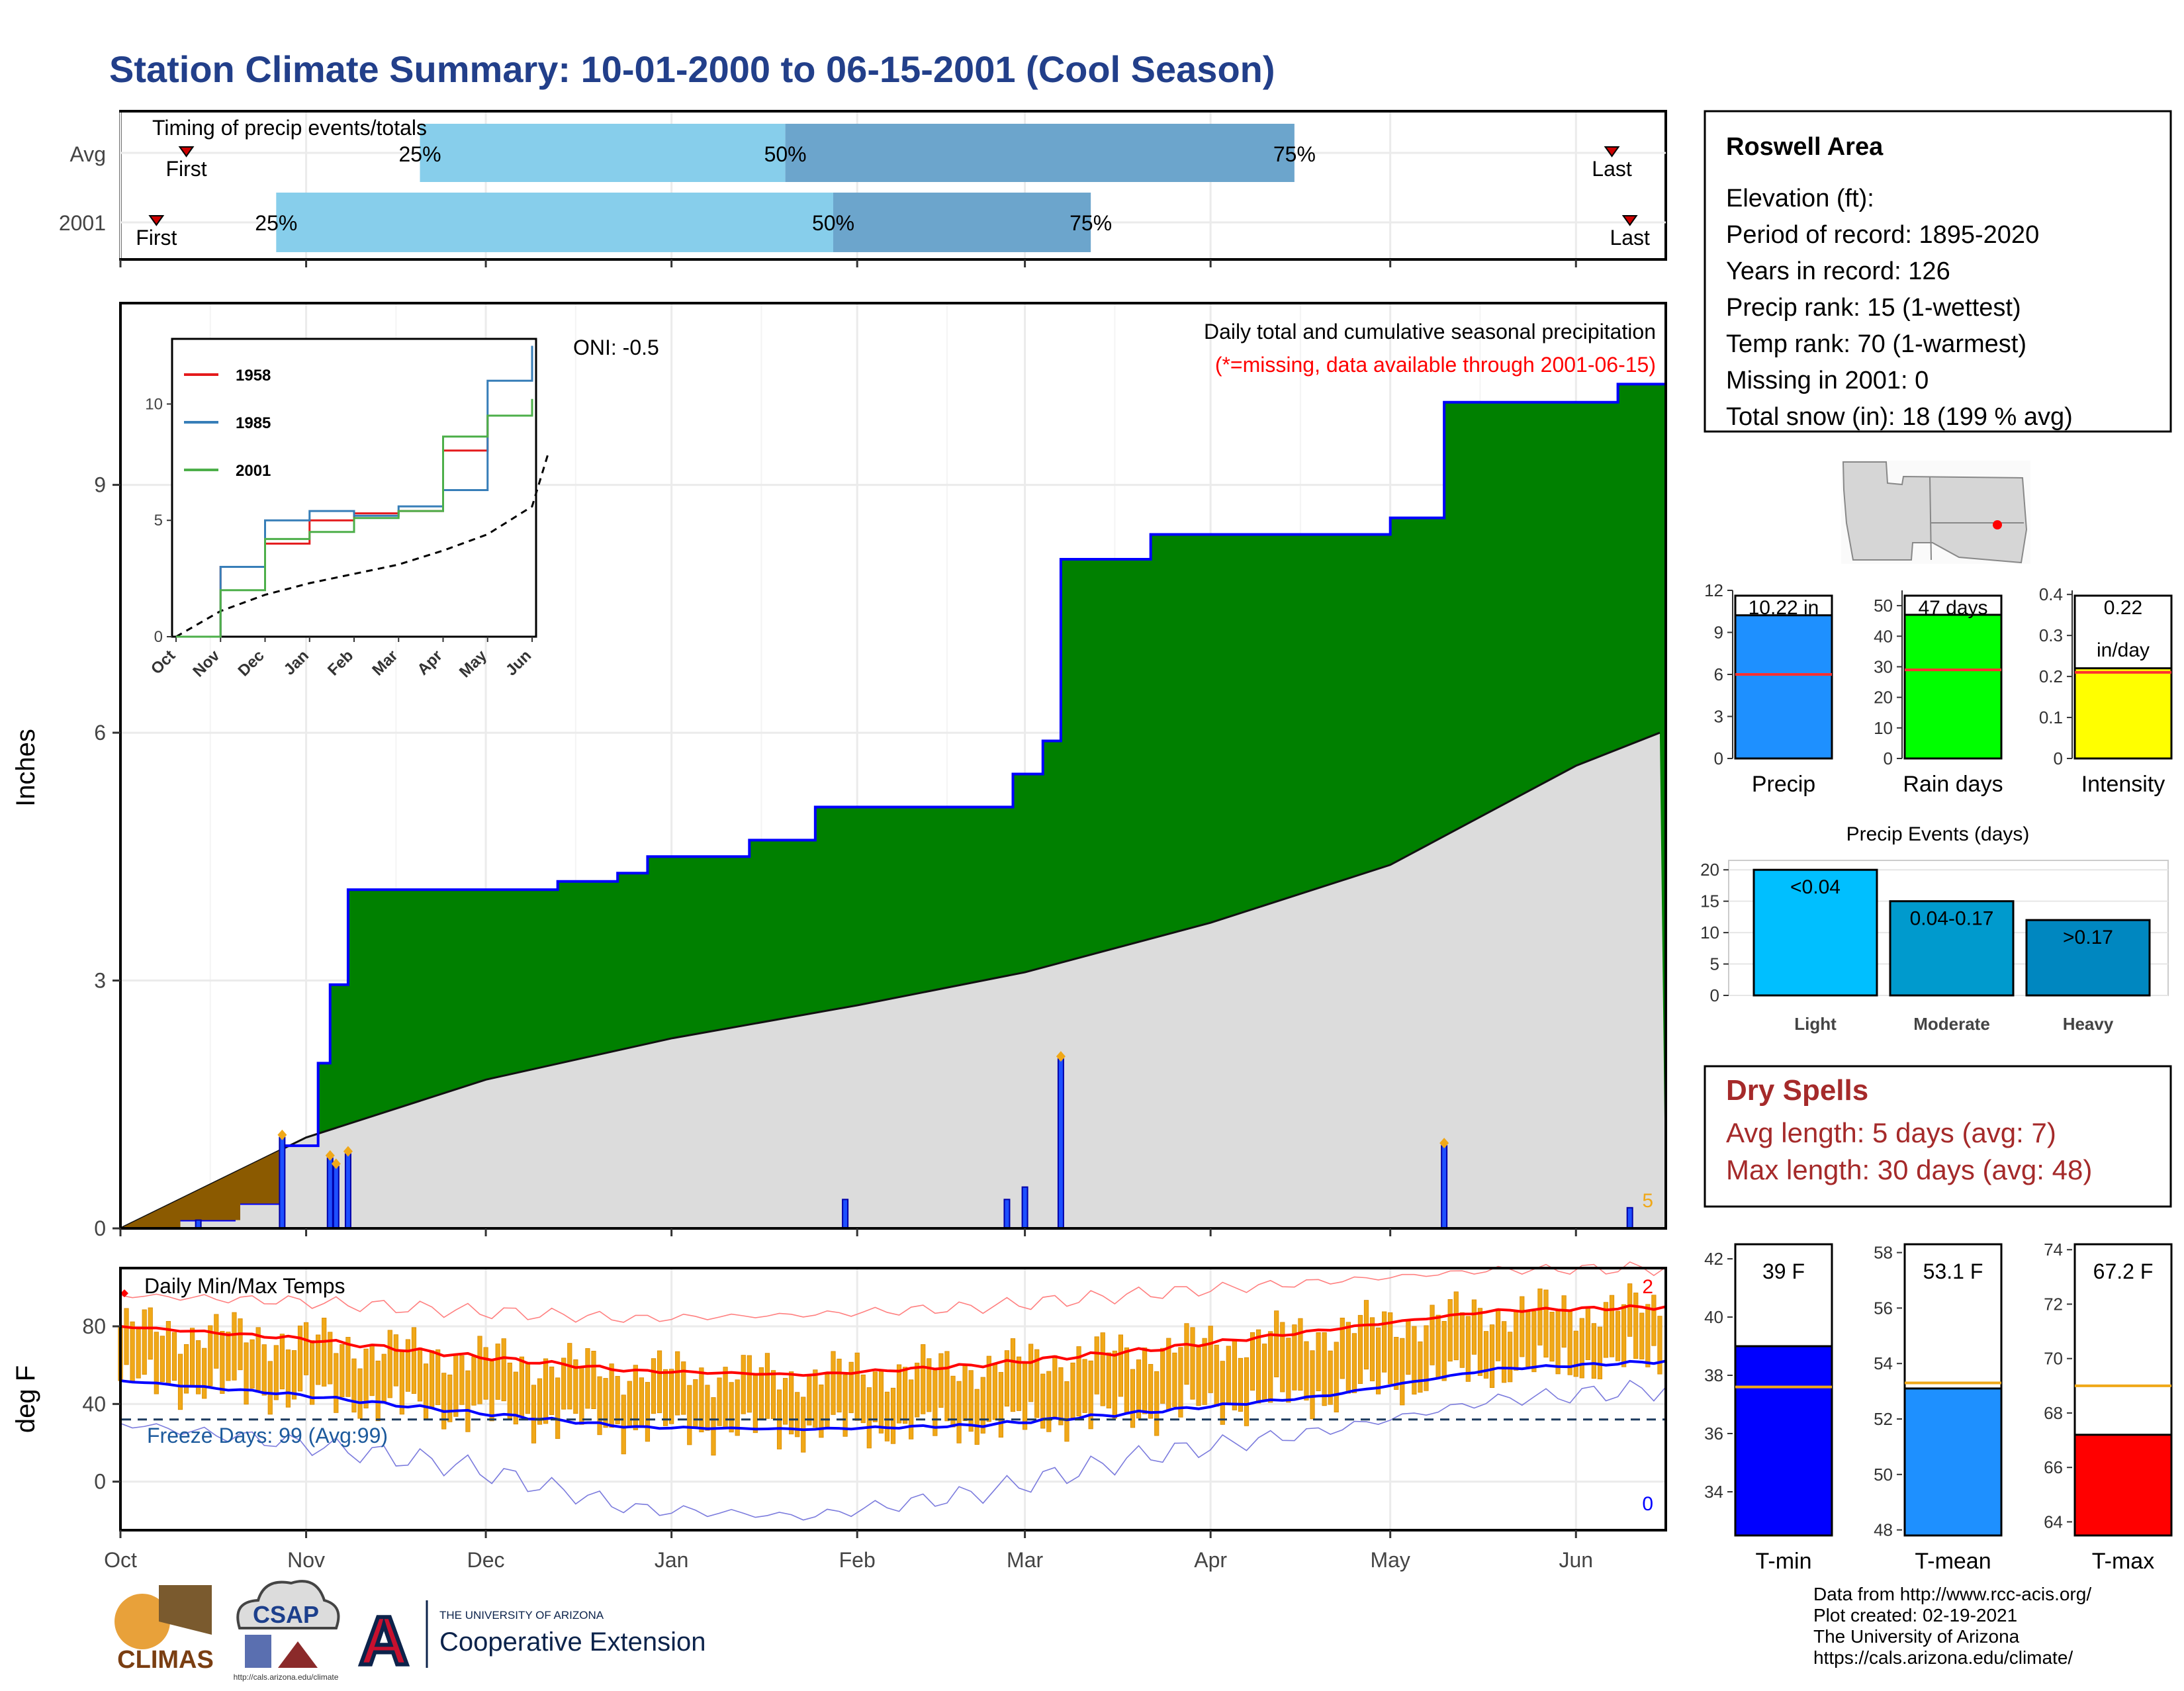 The image size is (2184, 1691). What do you see at coordinates (1883, 1363) in the screenshot?
I see `temp-bar-tick-label: 54` at bounding box center [1883, 1363].